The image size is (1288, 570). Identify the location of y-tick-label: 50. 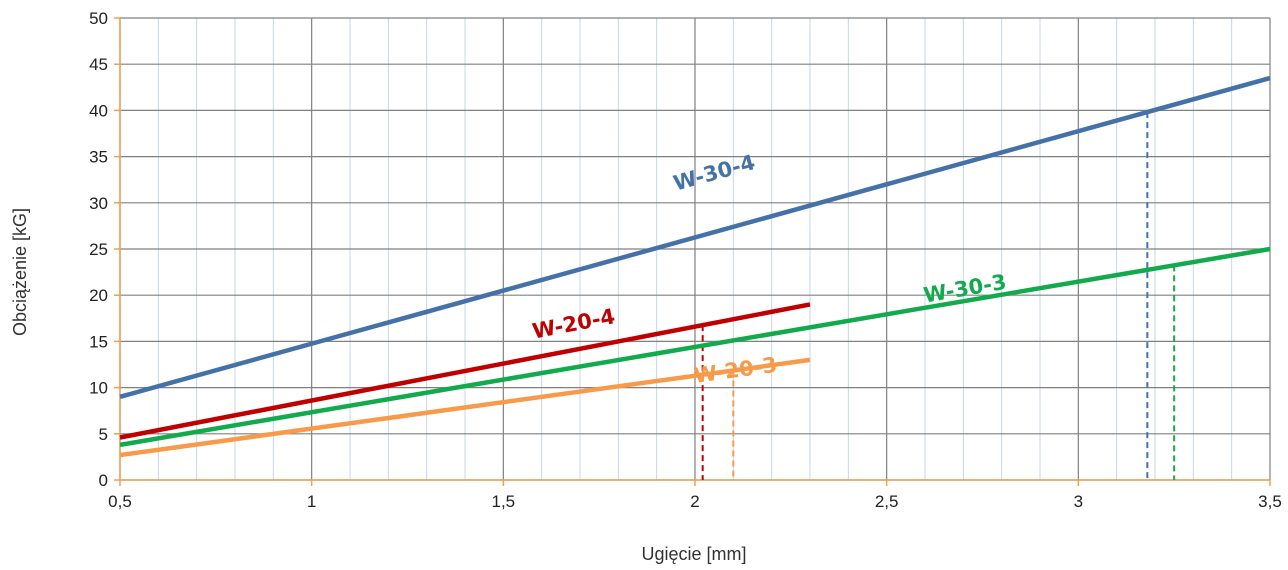
(98, 18).